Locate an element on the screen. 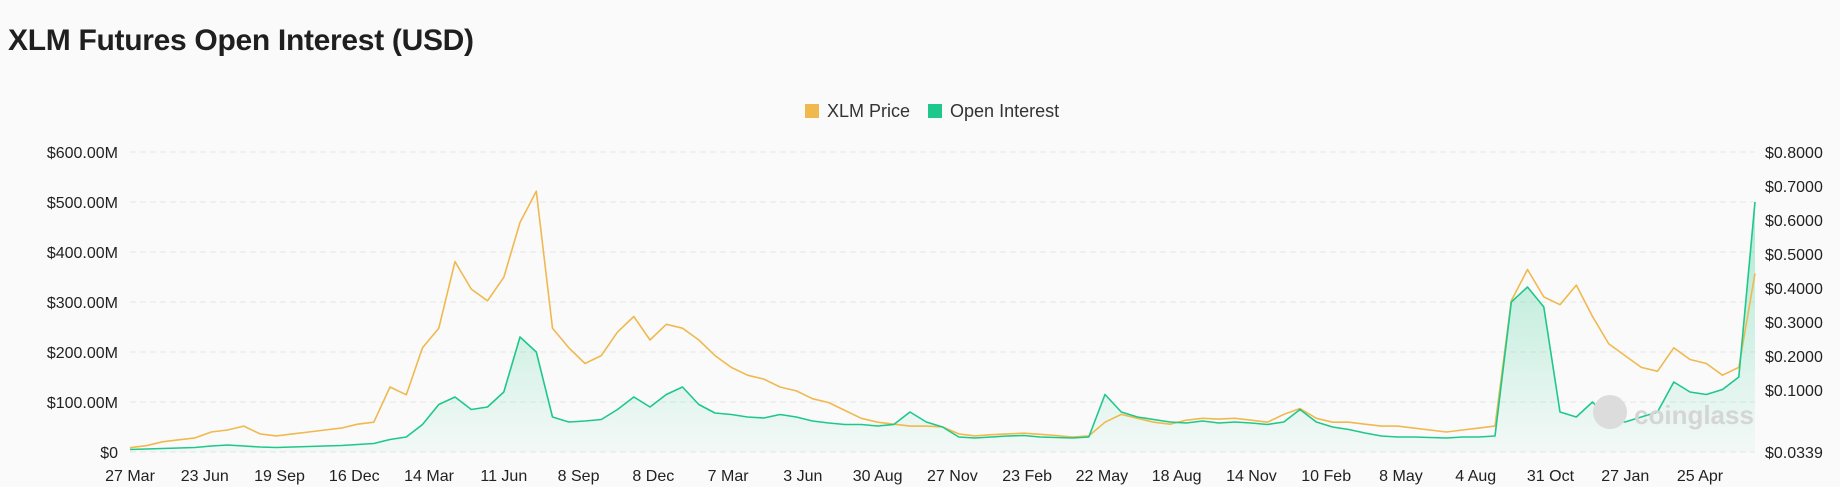 The height and width of the screenshot is (487, 1840). y-left-tick-label: $500.00M is located at coordinates (82, 203).